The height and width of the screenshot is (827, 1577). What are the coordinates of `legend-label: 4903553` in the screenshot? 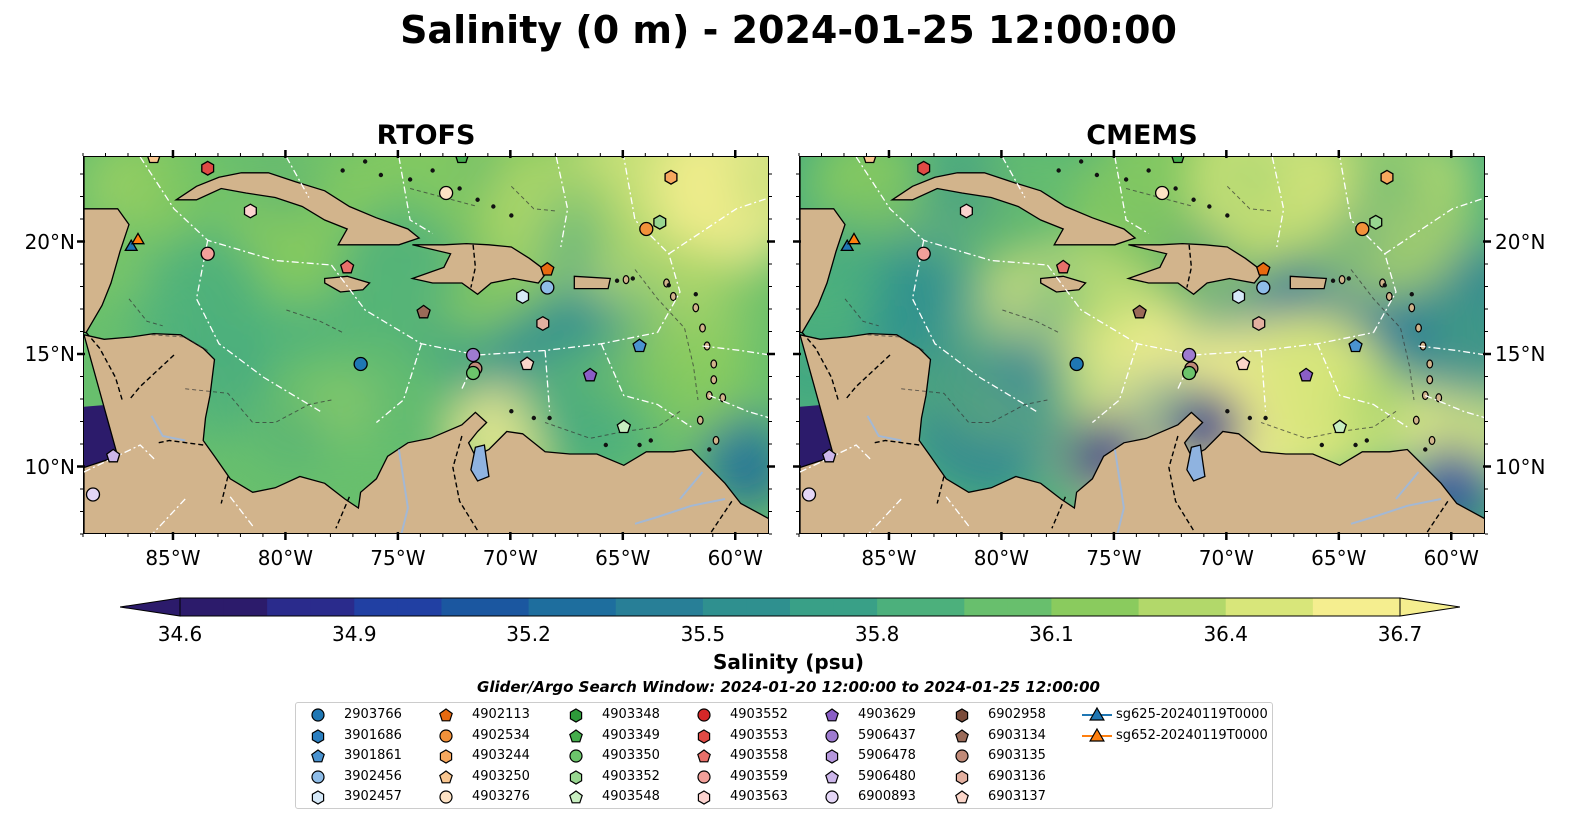 It's located at (759, 735).